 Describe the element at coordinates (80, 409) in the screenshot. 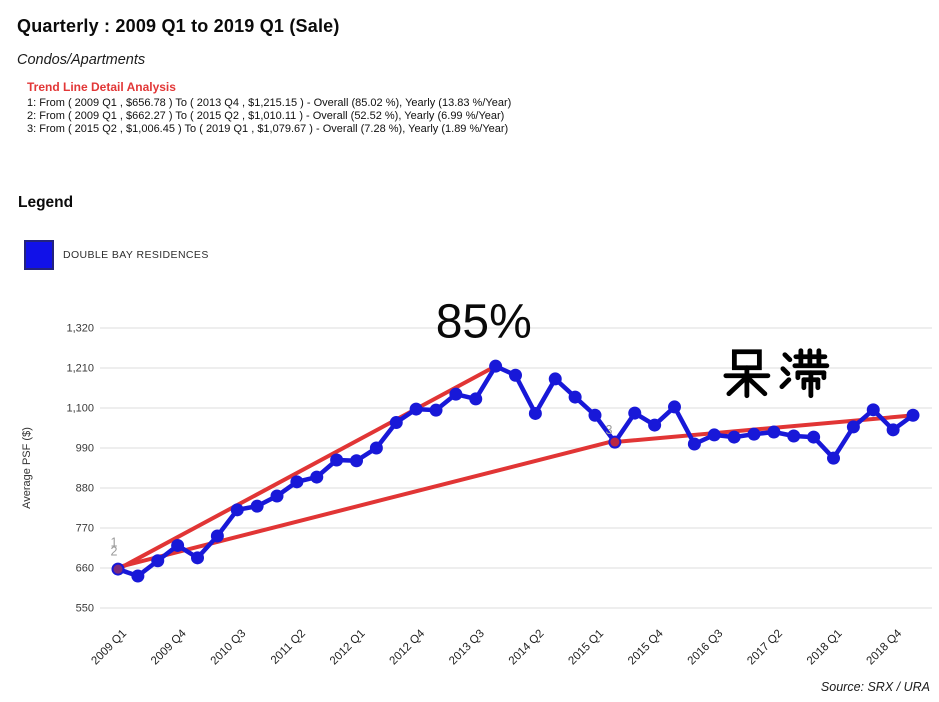

I see `y-tick-label: 1,100` at that location.